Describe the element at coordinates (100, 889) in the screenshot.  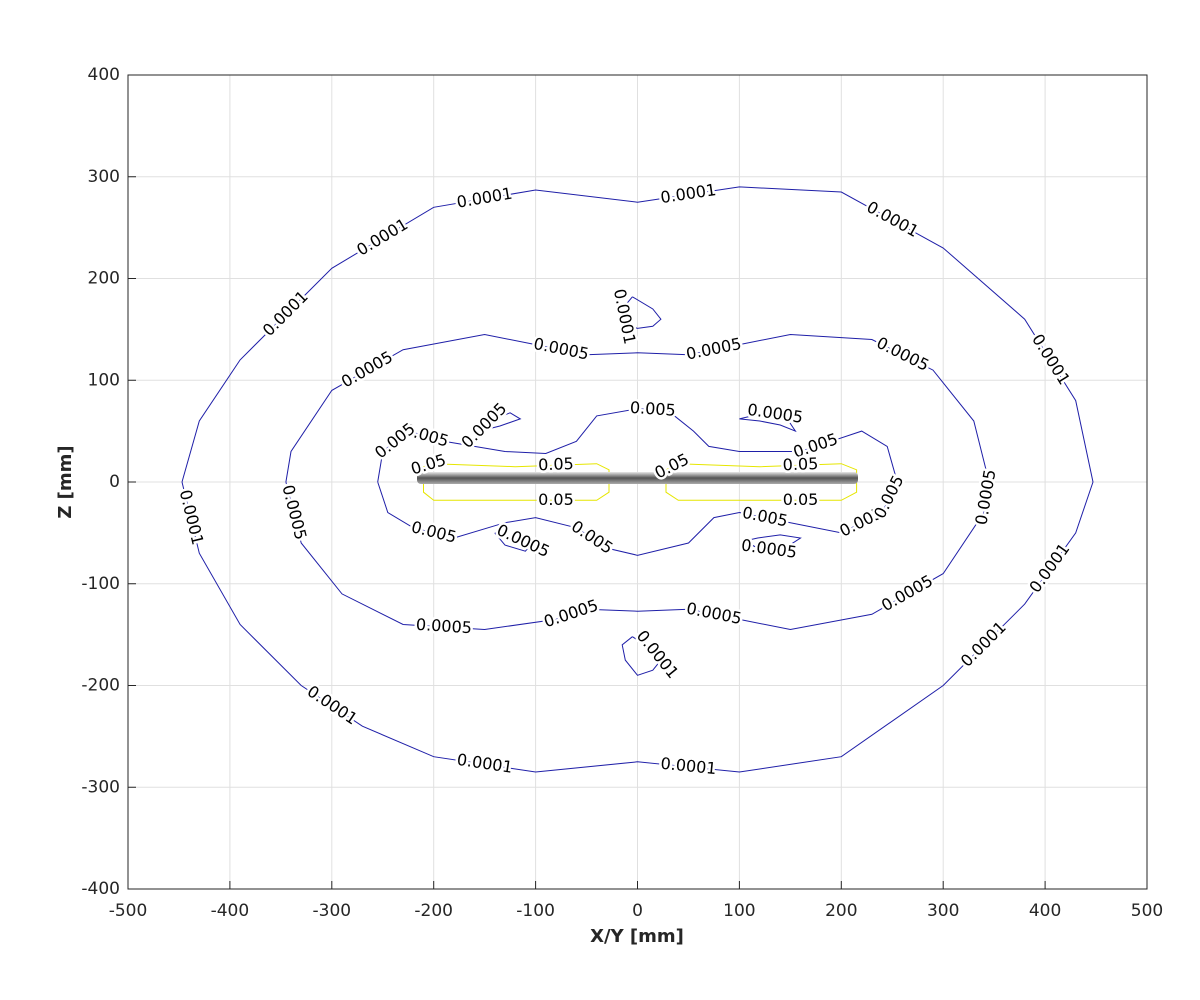
I see `y-tick-label: -400` at that location.